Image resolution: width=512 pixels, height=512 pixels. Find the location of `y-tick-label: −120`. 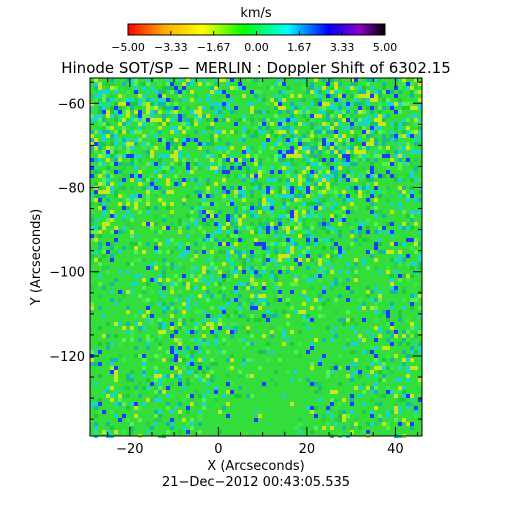

y-tick-label: −120 is located at coordinates (67, 357).